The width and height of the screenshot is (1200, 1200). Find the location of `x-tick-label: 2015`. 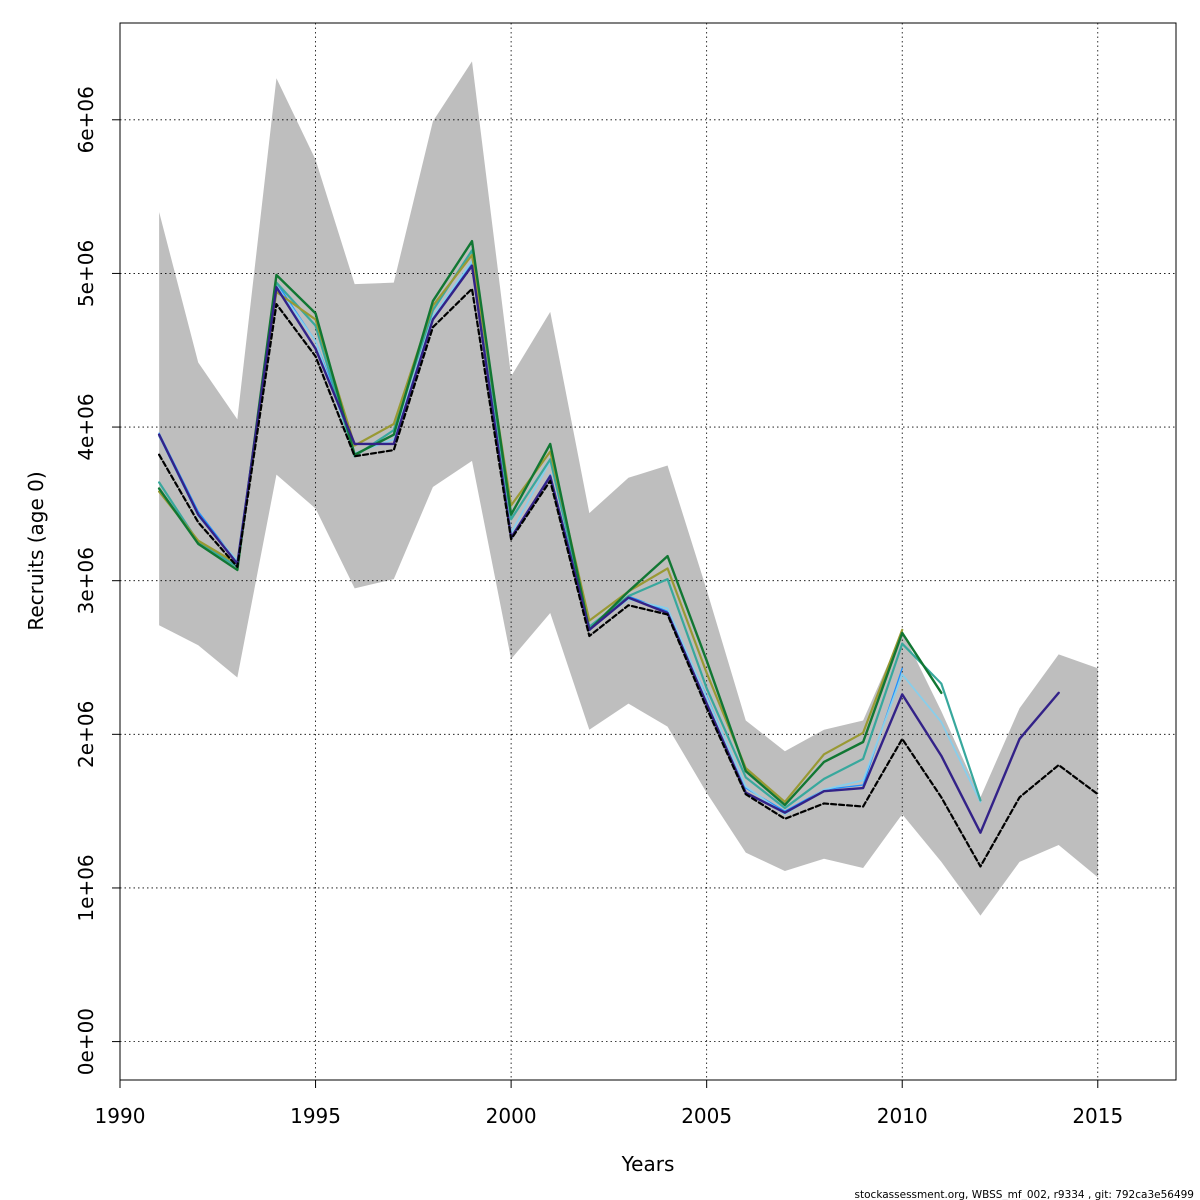

x-tick-label: 2015 is located at coordinates (1097, 1116).